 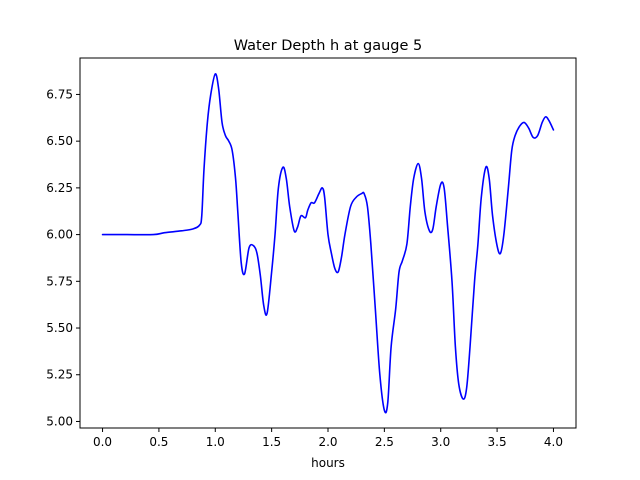 I want to click on x-axis-ticks: 0.0 0.5 1.0 1.5 2.0 2.5 3.0 3.5 4.0, so click(x=328, y=438).